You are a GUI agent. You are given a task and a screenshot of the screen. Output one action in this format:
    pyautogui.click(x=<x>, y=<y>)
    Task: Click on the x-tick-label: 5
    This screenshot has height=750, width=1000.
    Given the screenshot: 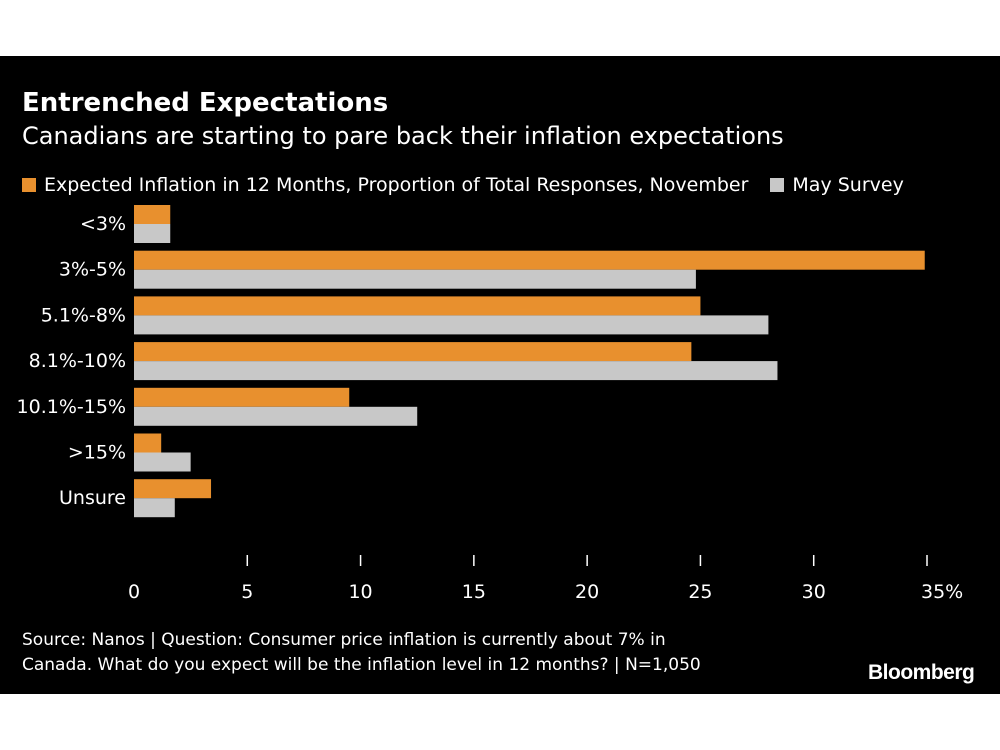 What is the action you would take?
    pyautogui.click(x=247, y=592)
    